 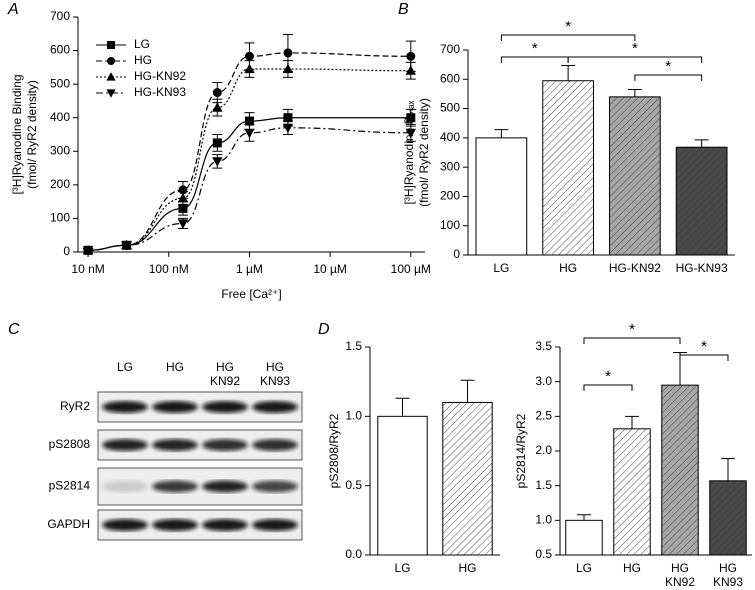 I want to click on lane-label-box: HG, so click(x=175, y=367).